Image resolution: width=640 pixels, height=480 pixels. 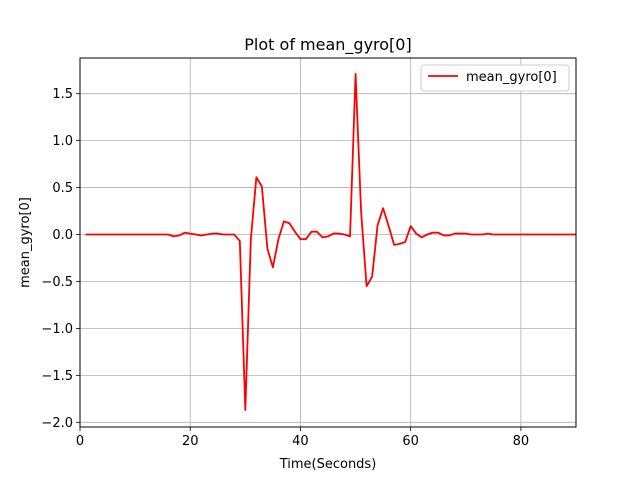 I want to click on y-tick-label: −1.5, so click(x=57, y=376).